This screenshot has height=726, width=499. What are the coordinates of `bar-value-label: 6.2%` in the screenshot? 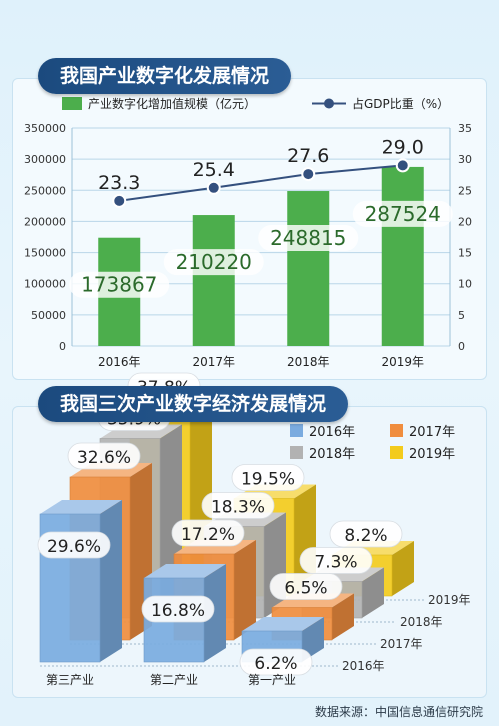 It's located at (275, 664).